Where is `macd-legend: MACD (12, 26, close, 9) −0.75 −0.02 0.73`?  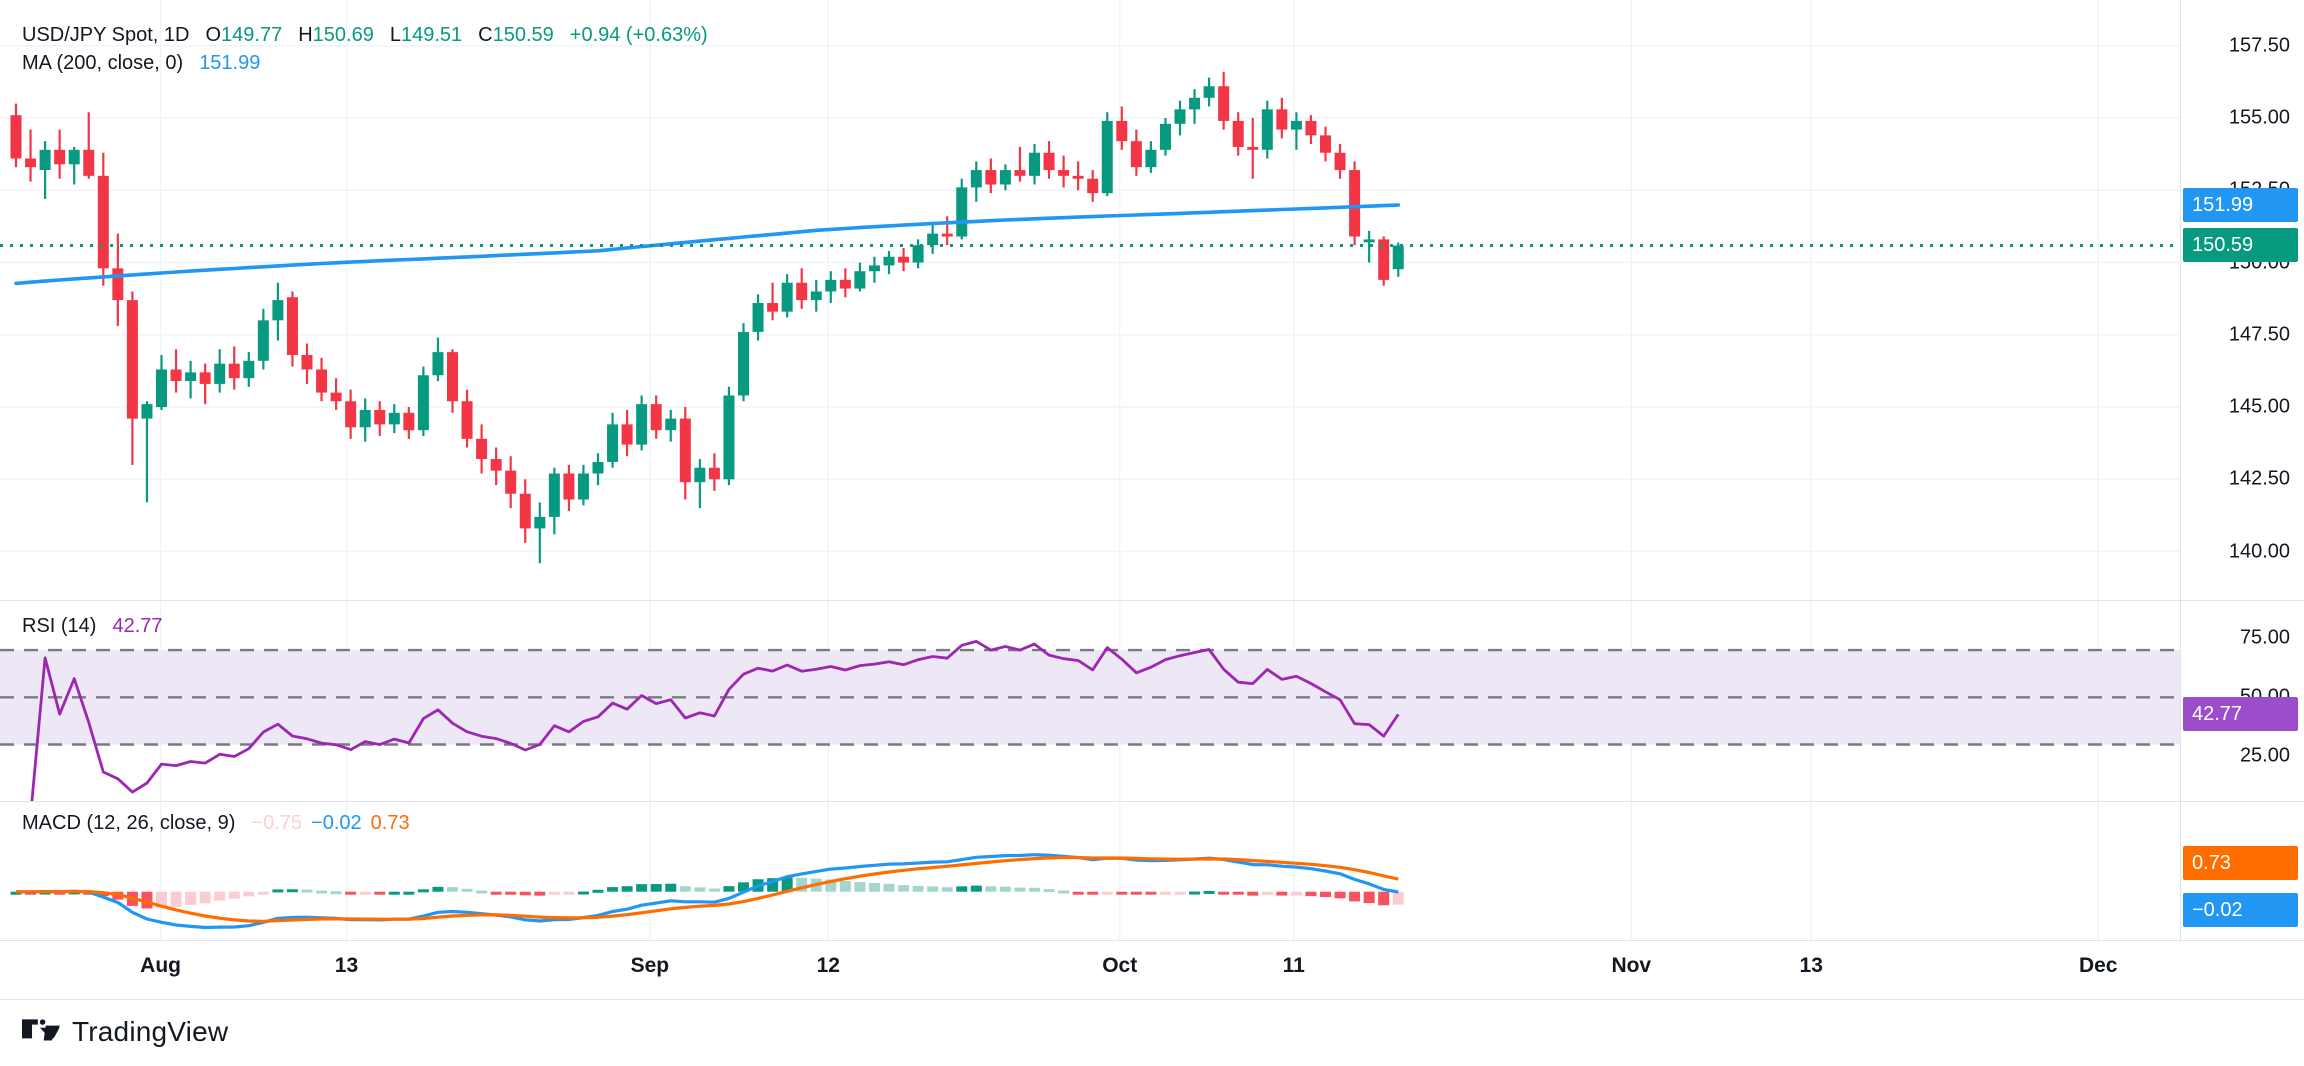
macd-legend: MACD (12, 26, close, 9) −0.75 −0.02 0.73 is located at coordinates (216, 823).